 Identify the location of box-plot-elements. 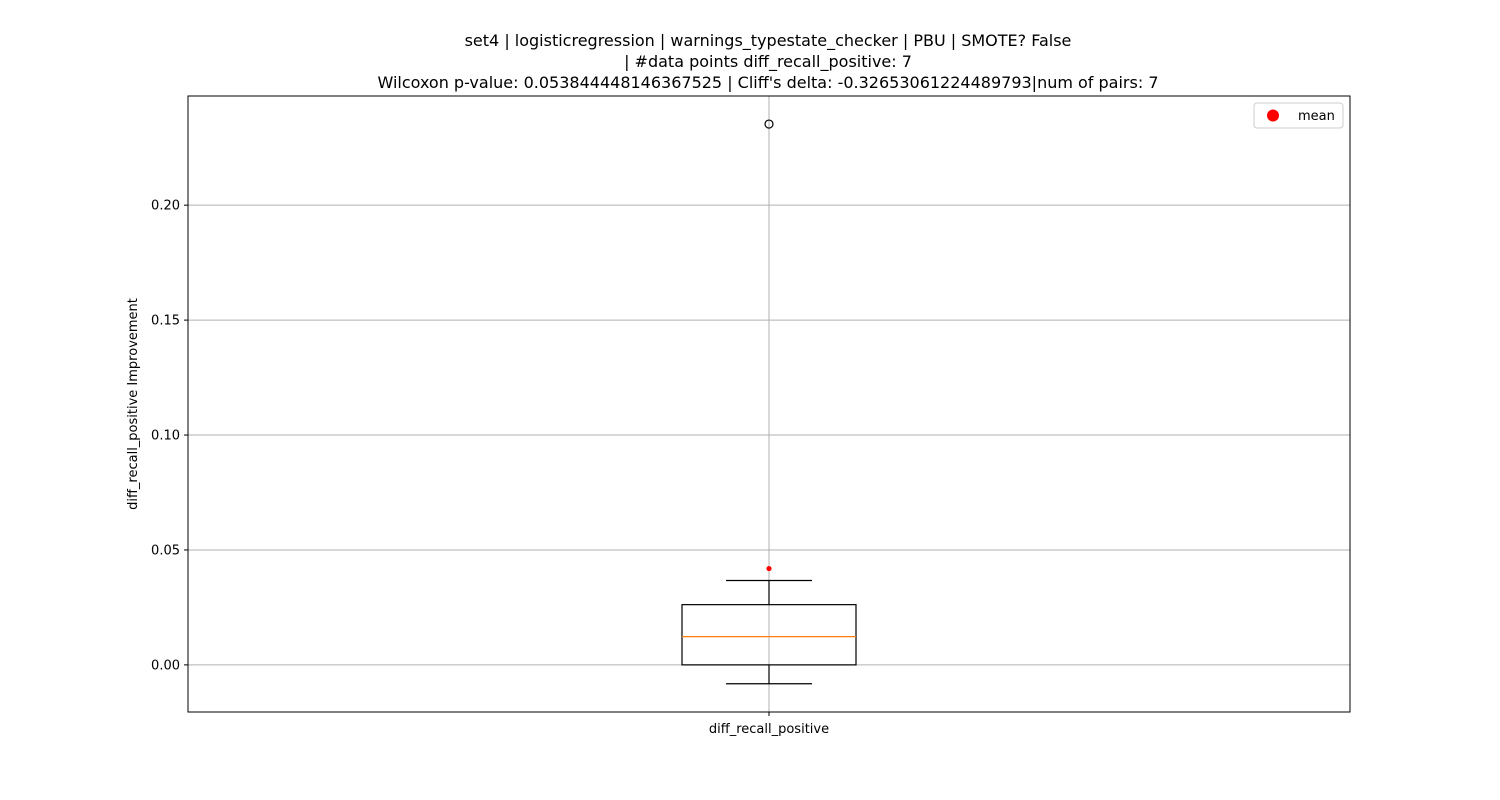
(769, 402).